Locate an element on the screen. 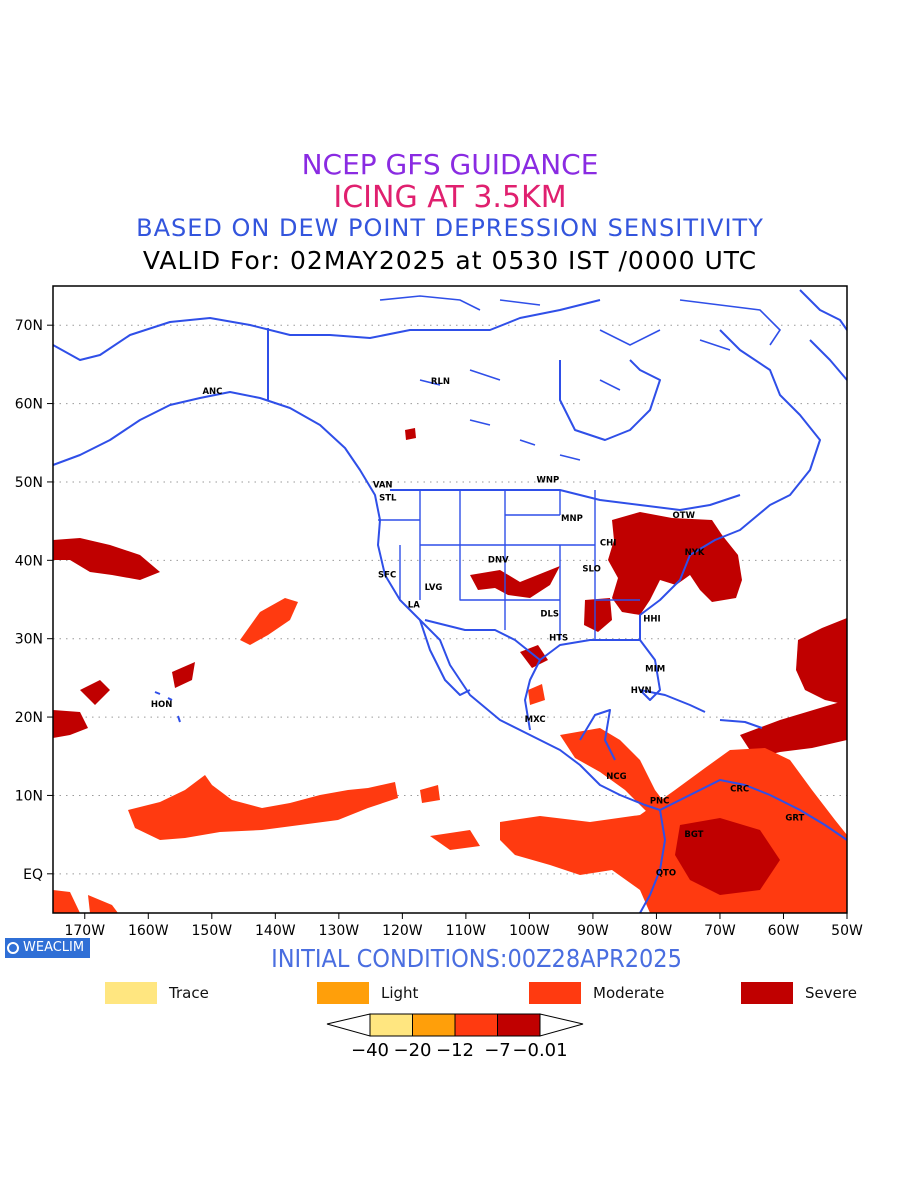  icing-severe-caribbean is located at coordinates (793, 729).